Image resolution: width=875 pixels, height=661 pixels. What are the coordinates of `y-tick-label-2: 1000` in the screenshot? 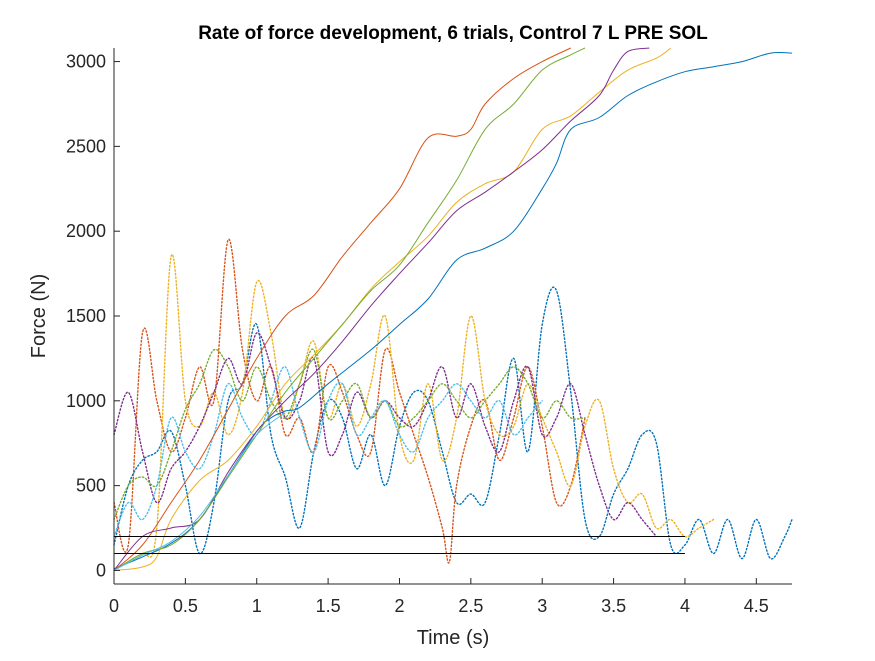 It's located at (86, 401).